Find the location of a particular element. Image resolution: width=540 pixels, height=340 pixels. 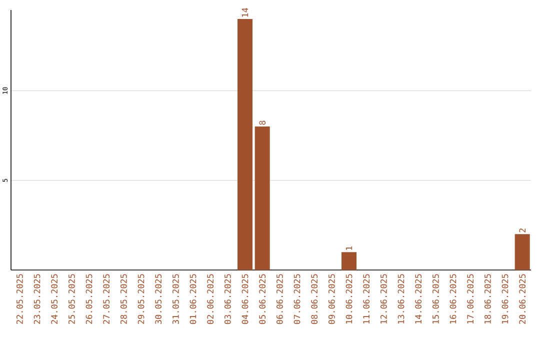

x-tick-label: 30.05.2025 is located at coordinates (158, 299).